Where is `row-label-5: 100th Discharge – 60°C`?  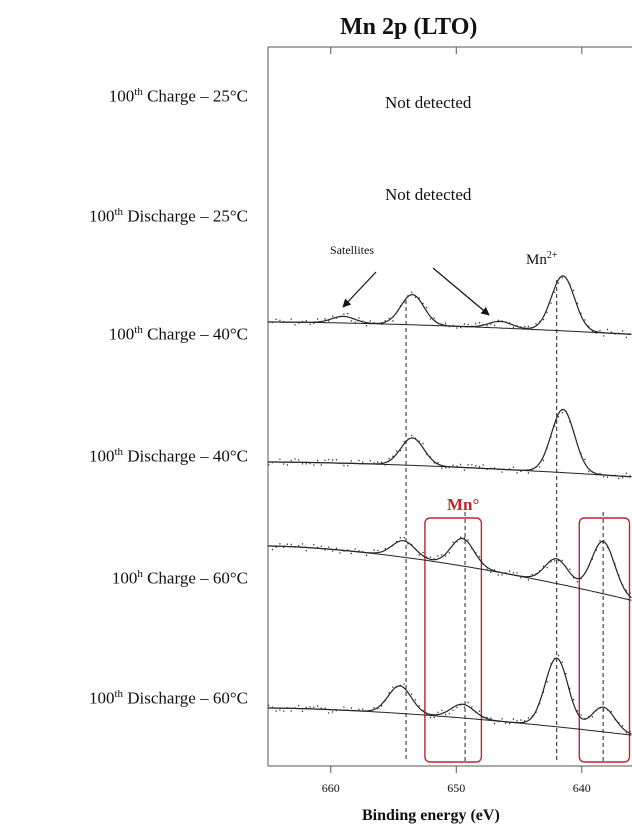 row-label-5: 100th Discharge – 60°C is located at coordinates (168, 698).